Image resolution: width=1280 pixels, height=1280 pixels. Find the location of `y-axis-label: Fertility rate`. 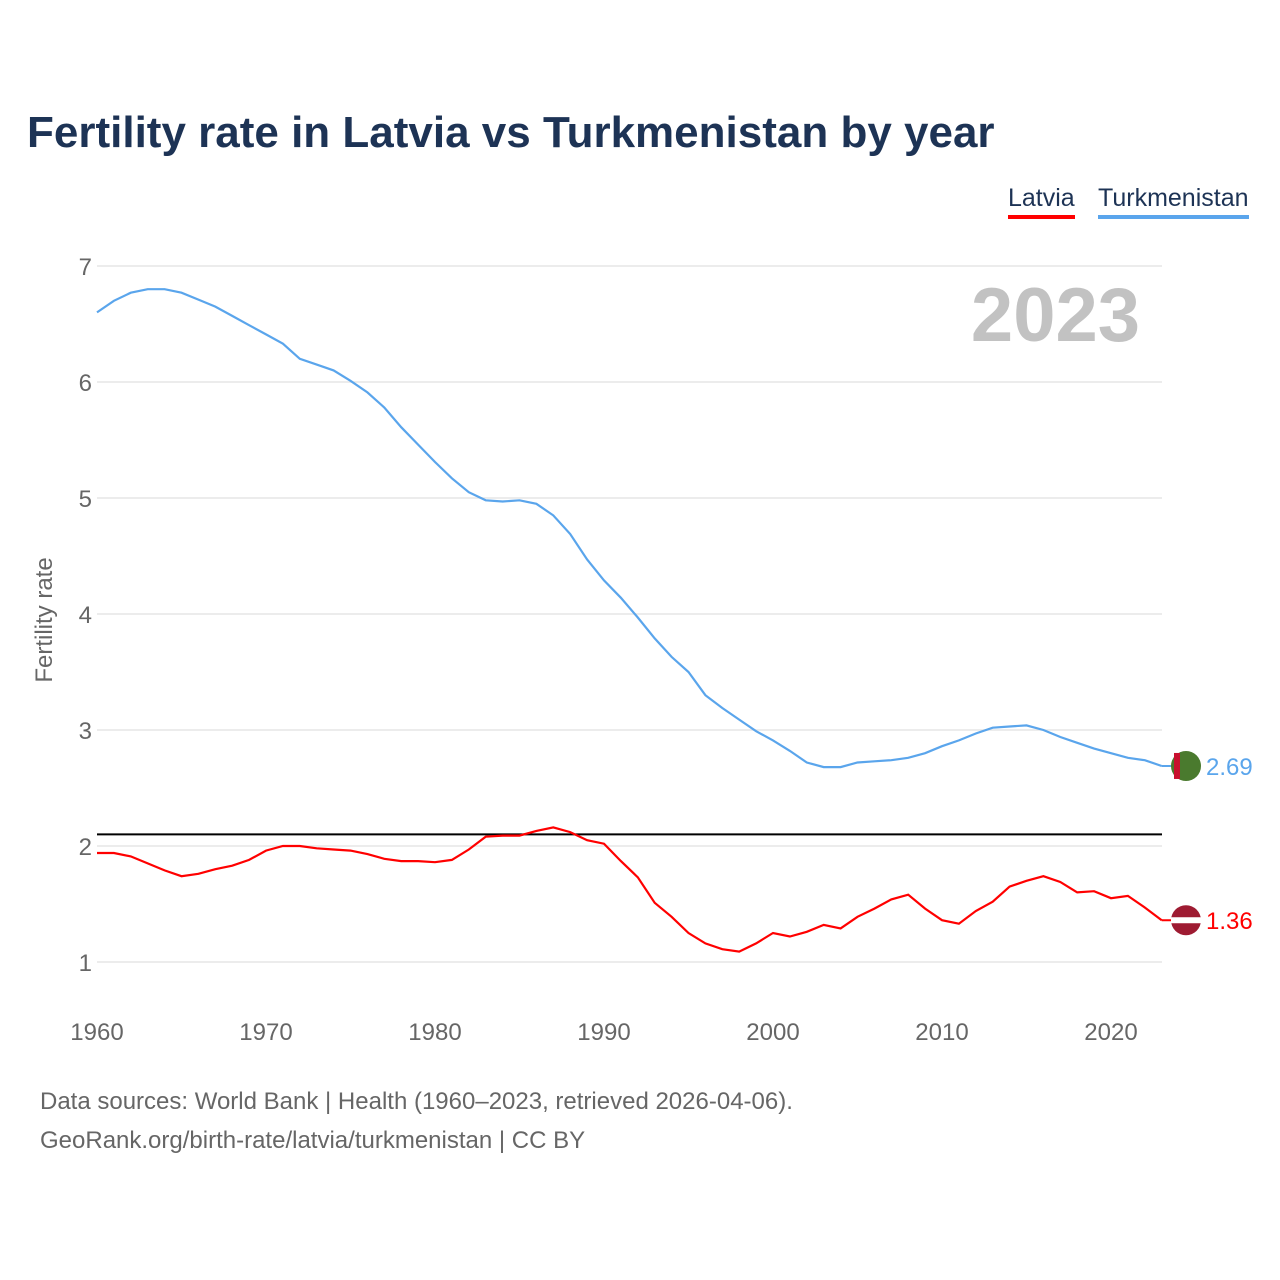

y-axis-label: Fertility rate is located at coordinates (44, 619).